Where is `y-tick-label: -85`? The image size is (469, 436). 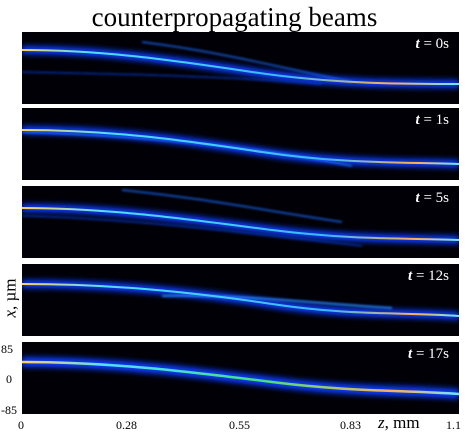 y-tick-label: -85 is located at coordinates (9, 410).